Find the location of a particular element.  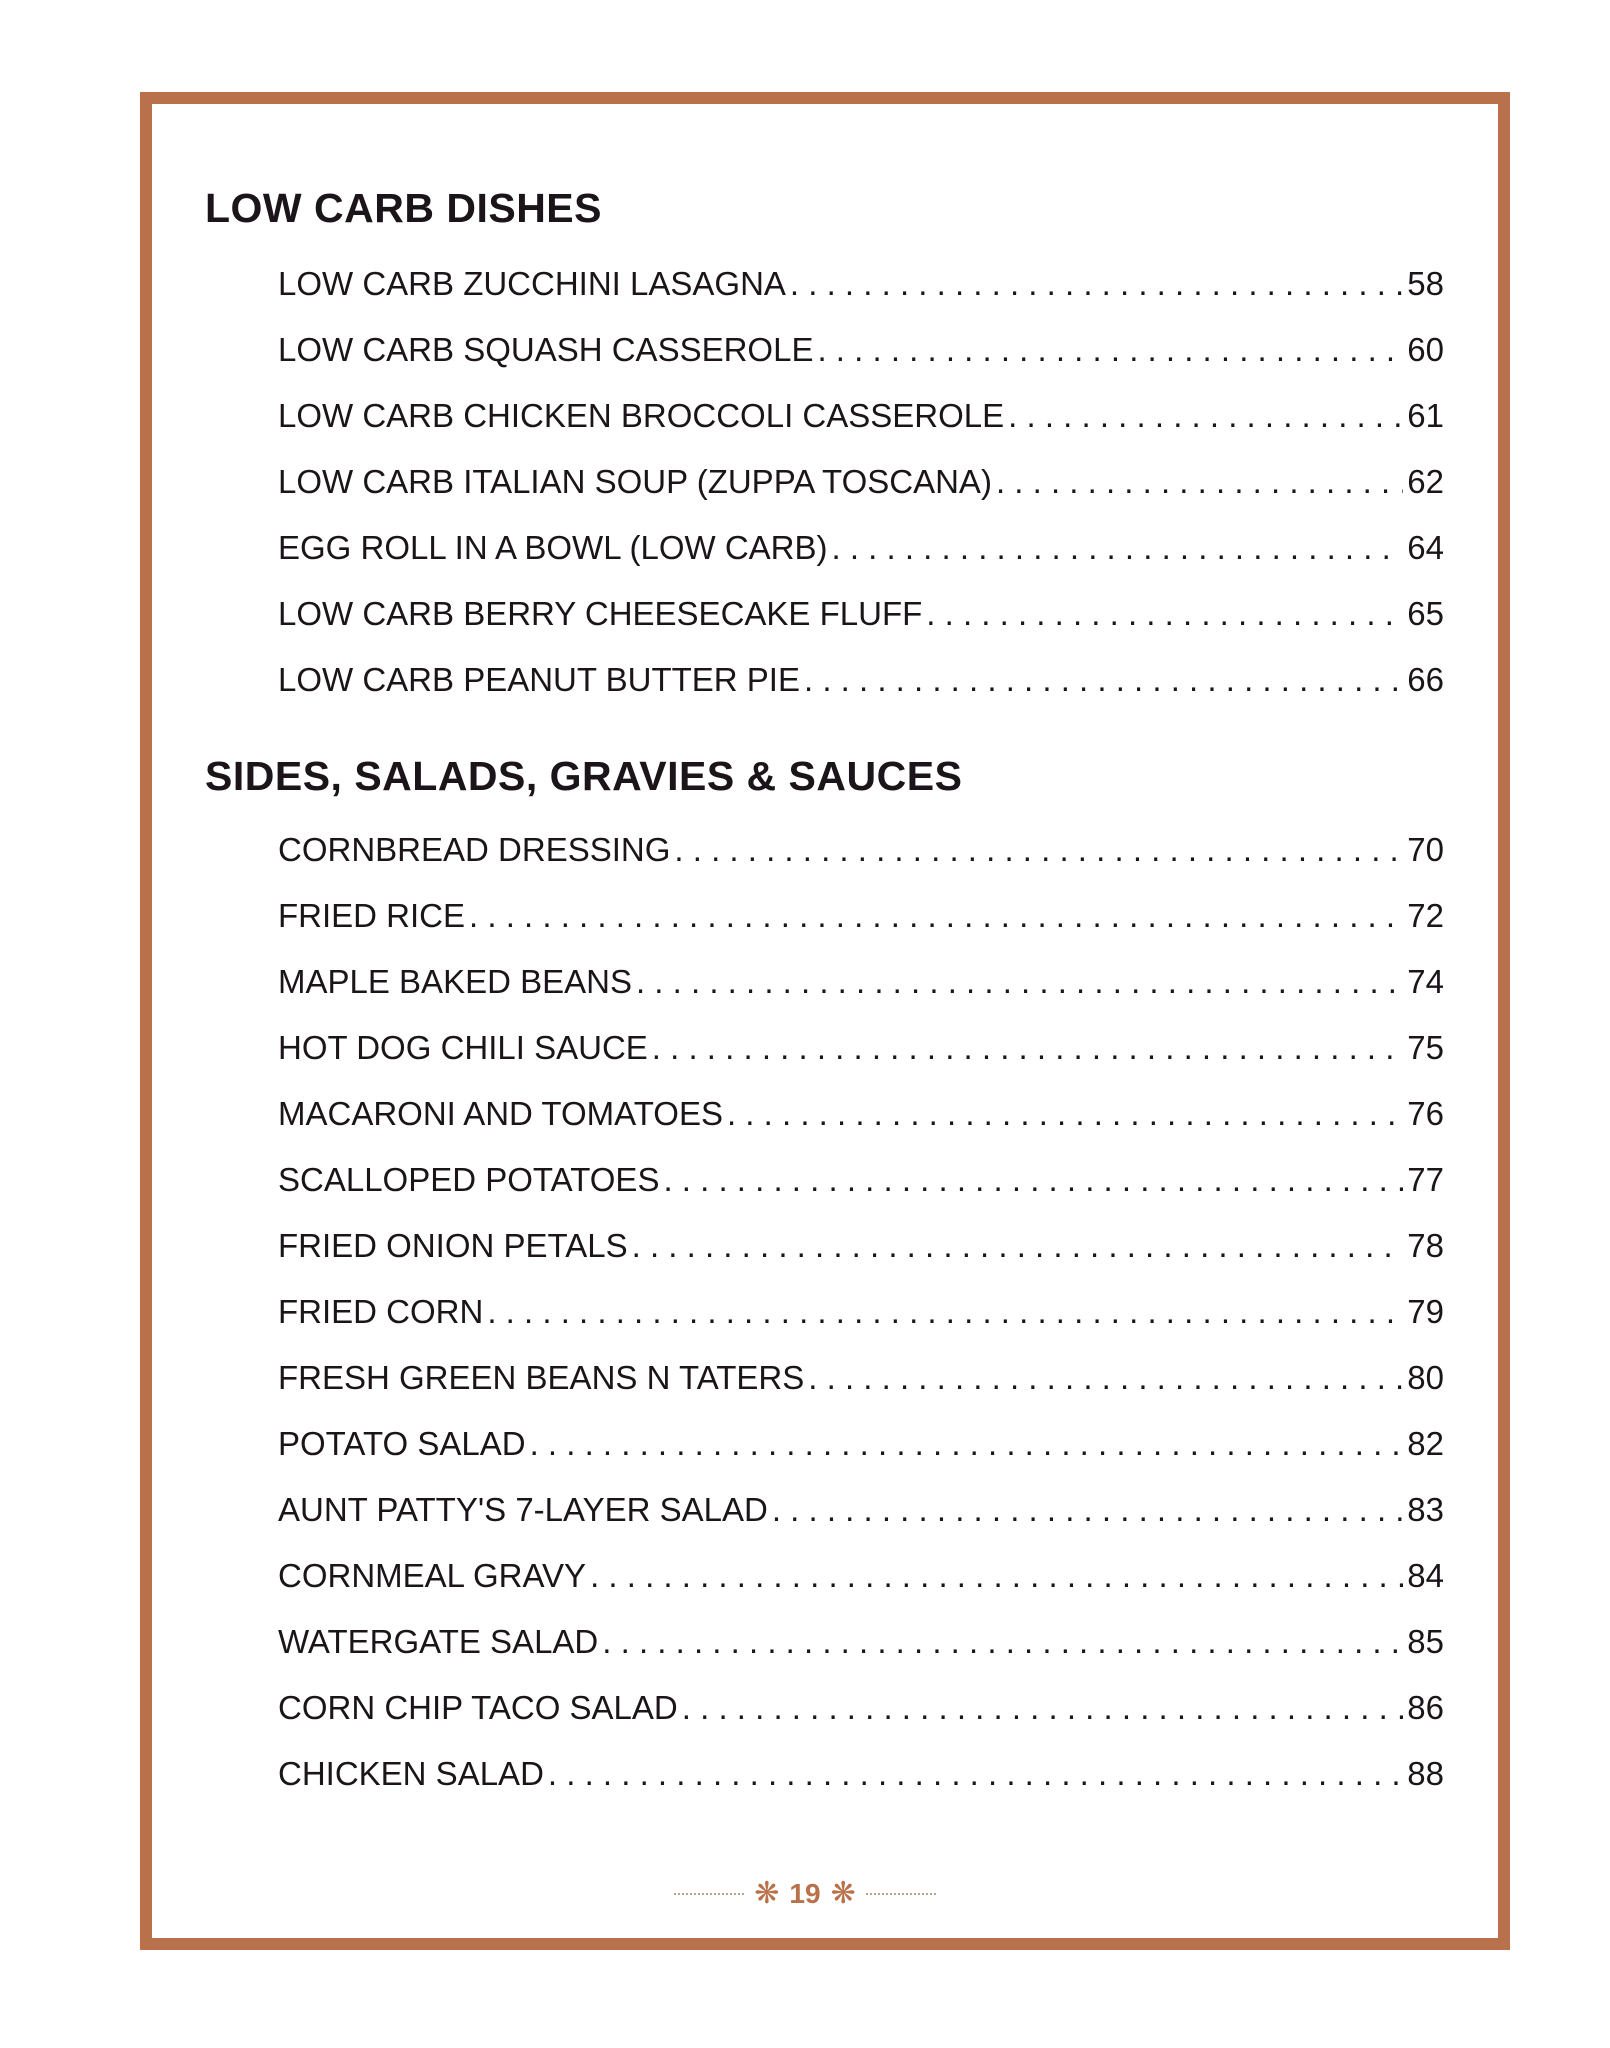

entry-title: WATERGATE SALAD is located at coordinates (438, 1641).